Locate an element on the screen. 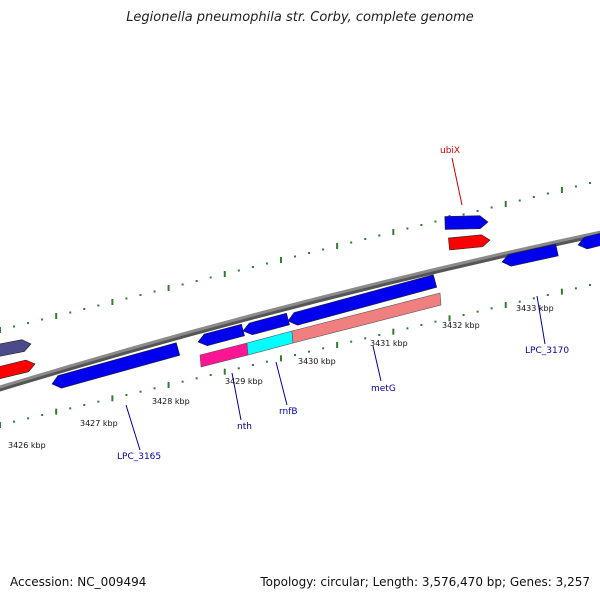 The image size is (600, 600). gene-label: LPC_3165 is located at coordinates (139, 457).